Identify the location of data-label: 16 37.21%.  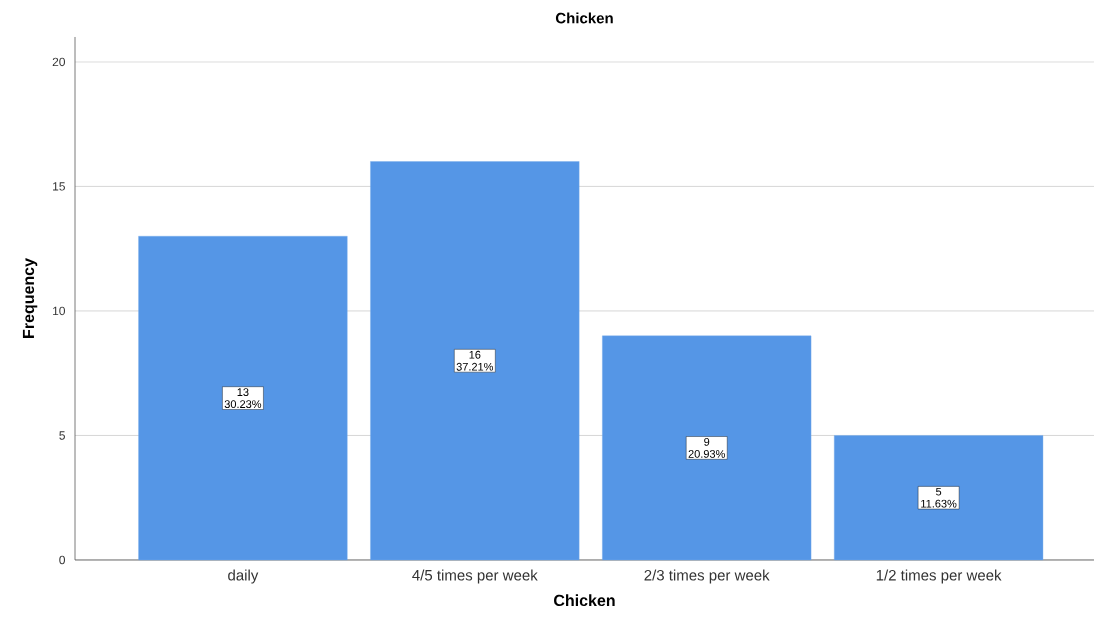
(475, 360).